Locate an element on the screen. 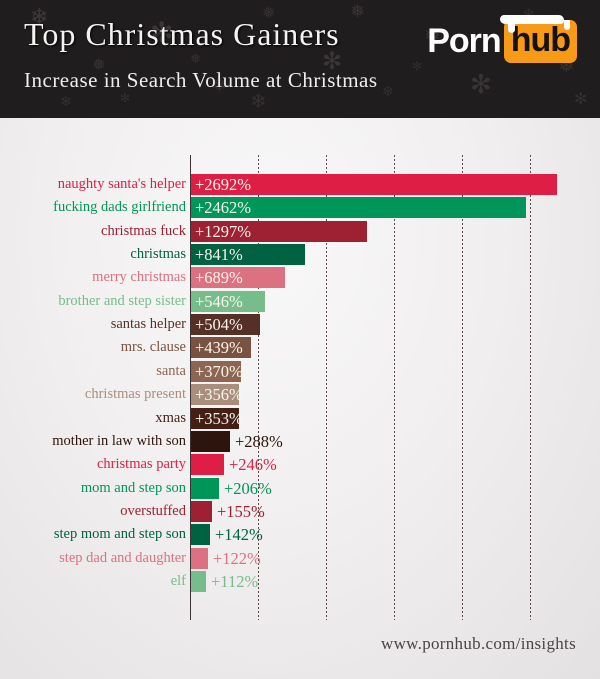  category-label: christmas party is located at coordinates (141, 464).